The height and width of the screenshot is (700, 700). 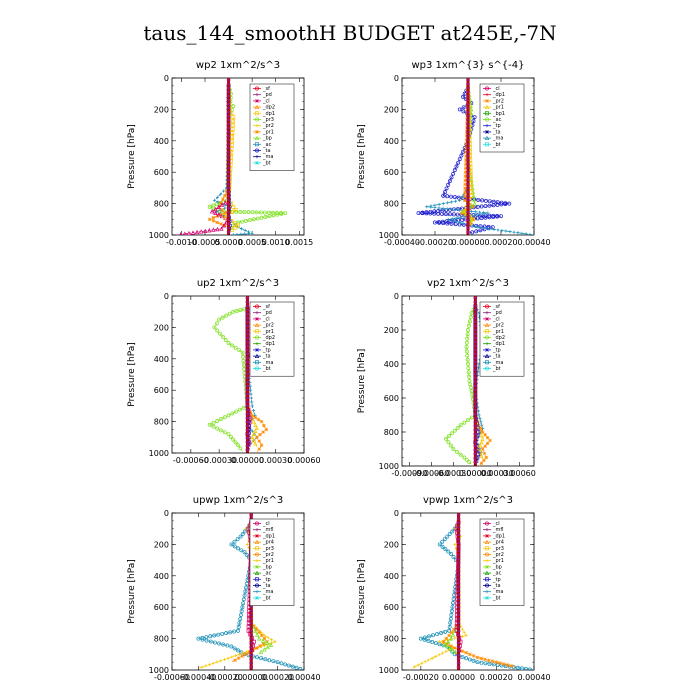 What do you see at coordinates (252, 242) in the screenshot?
I see `x-tick-label: 0.0005` at bounding box center [252, 242].